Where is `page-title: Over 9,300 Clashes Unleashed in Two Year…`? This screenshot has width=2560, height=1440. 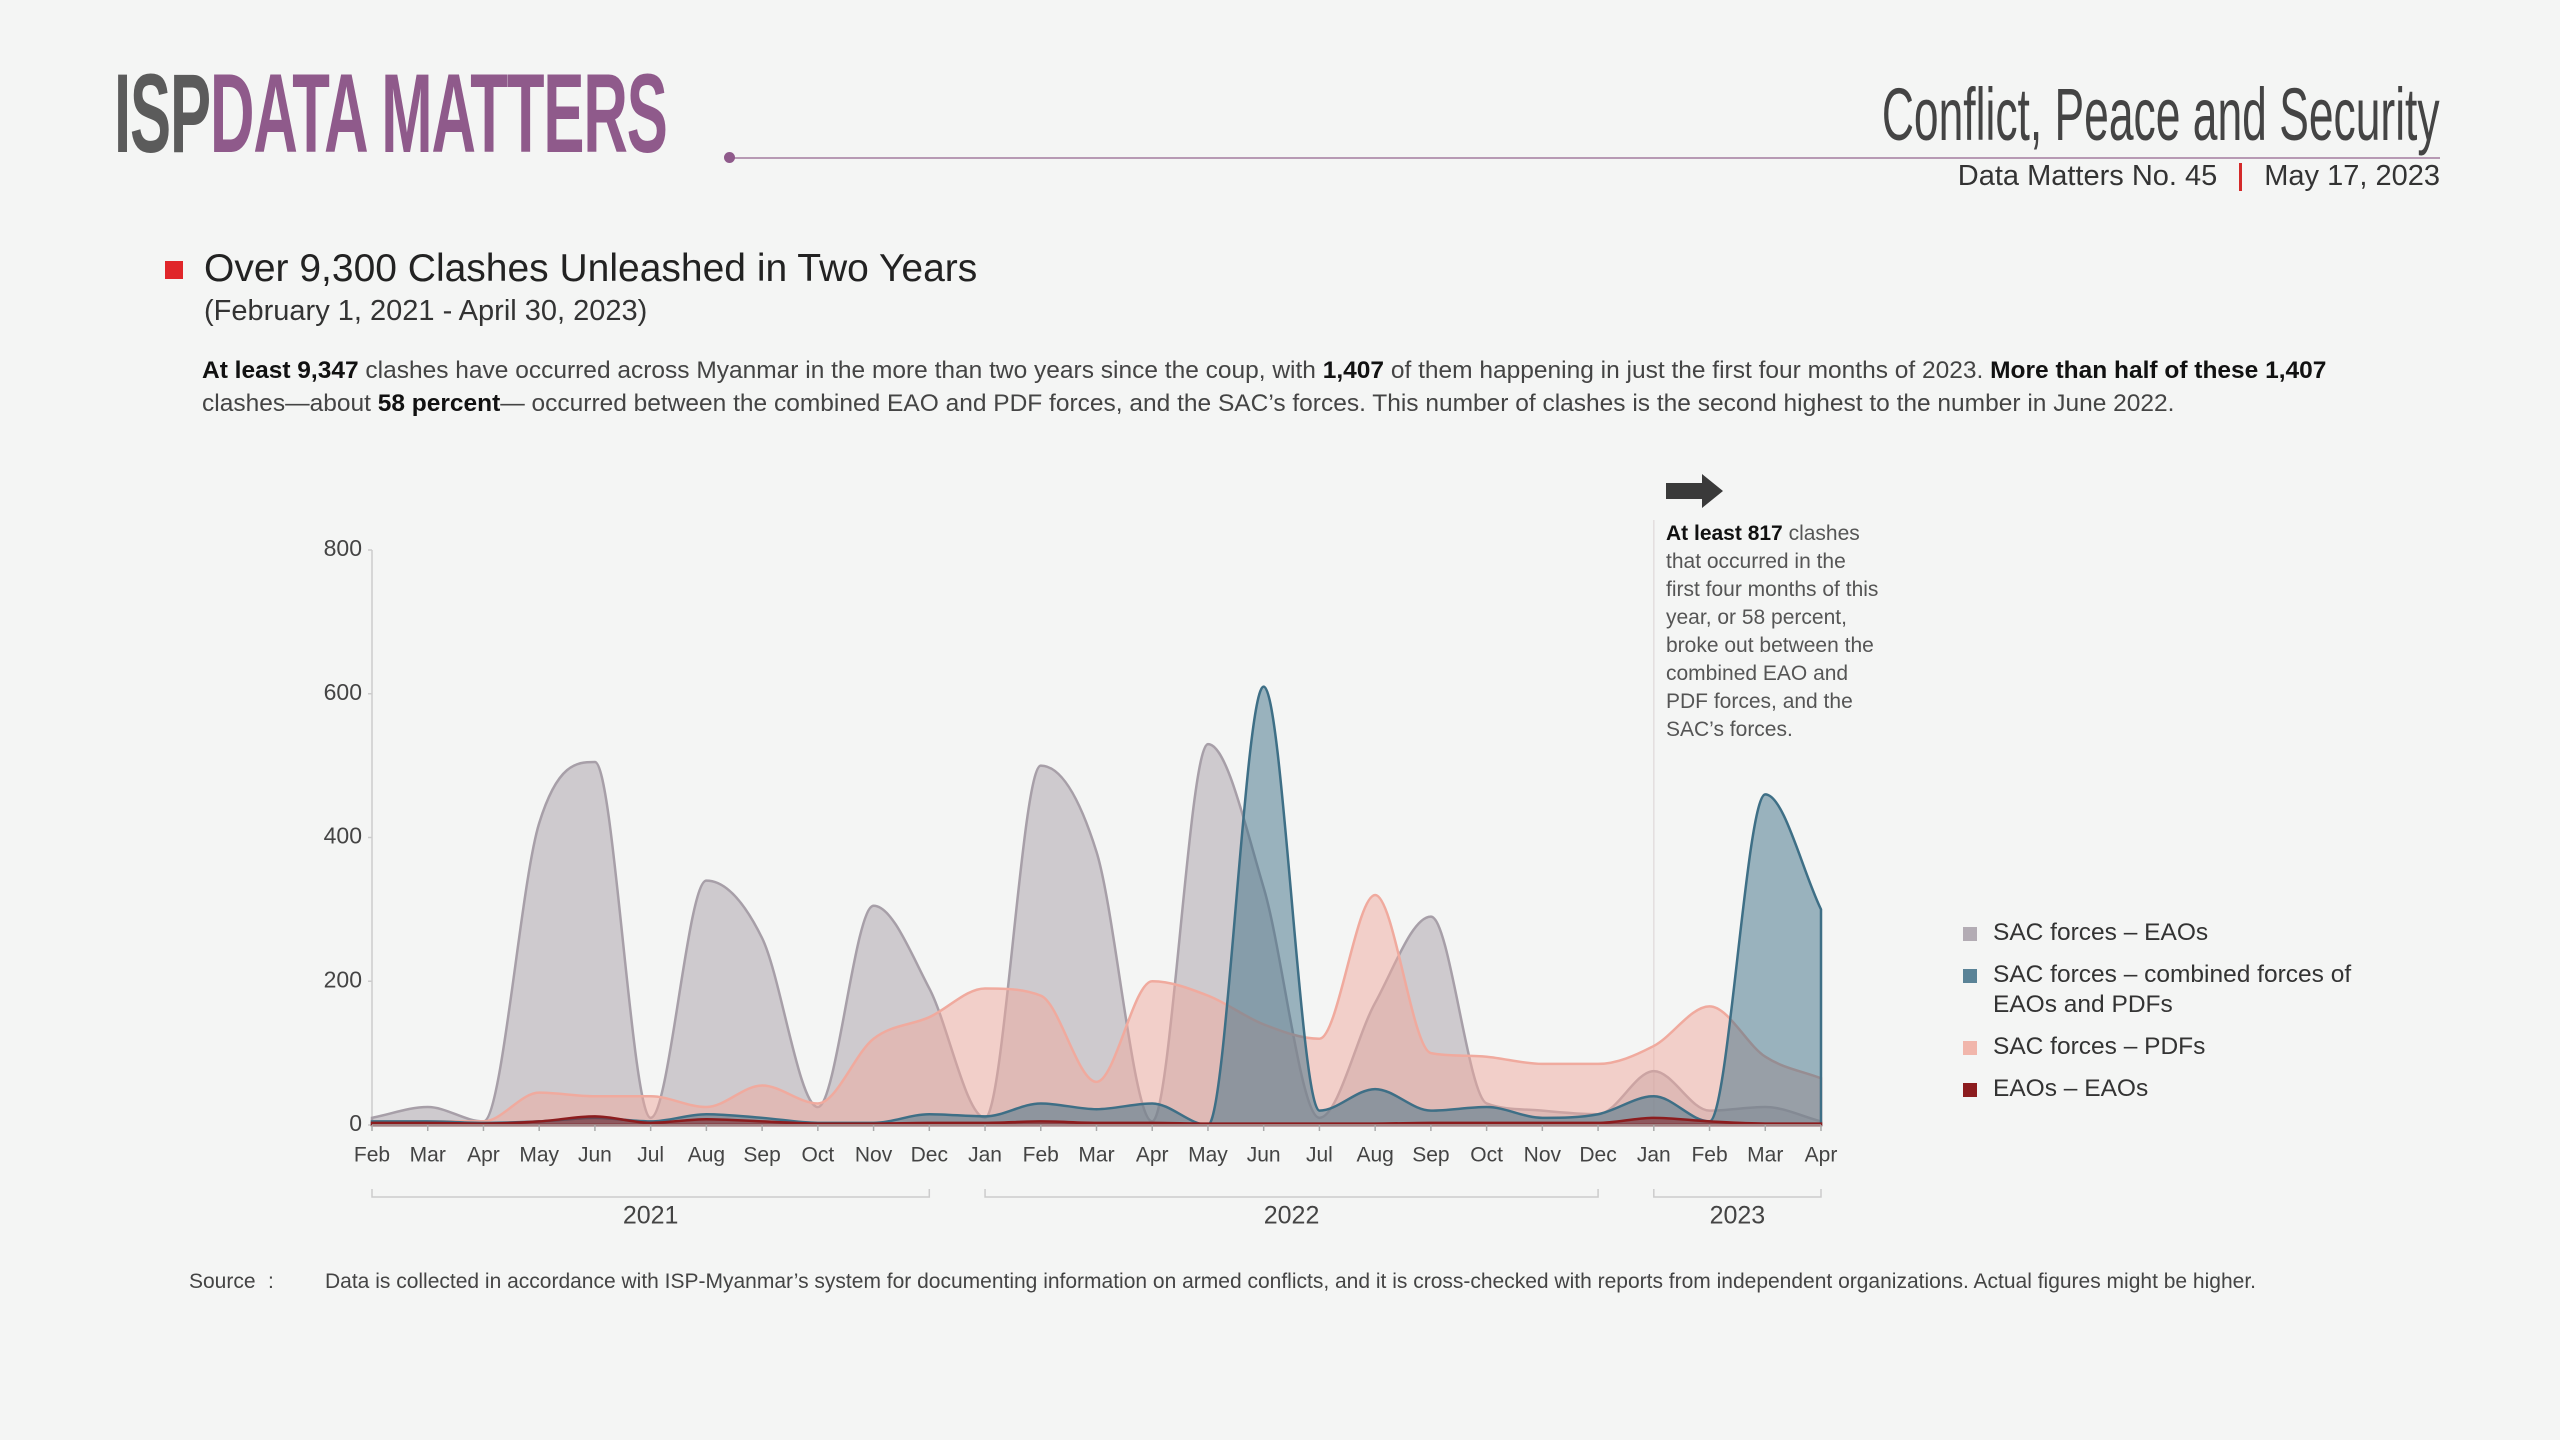 page-title: Over 9,300 Clashes Unleashed in Two Year… is located at coordinates (591, 268).